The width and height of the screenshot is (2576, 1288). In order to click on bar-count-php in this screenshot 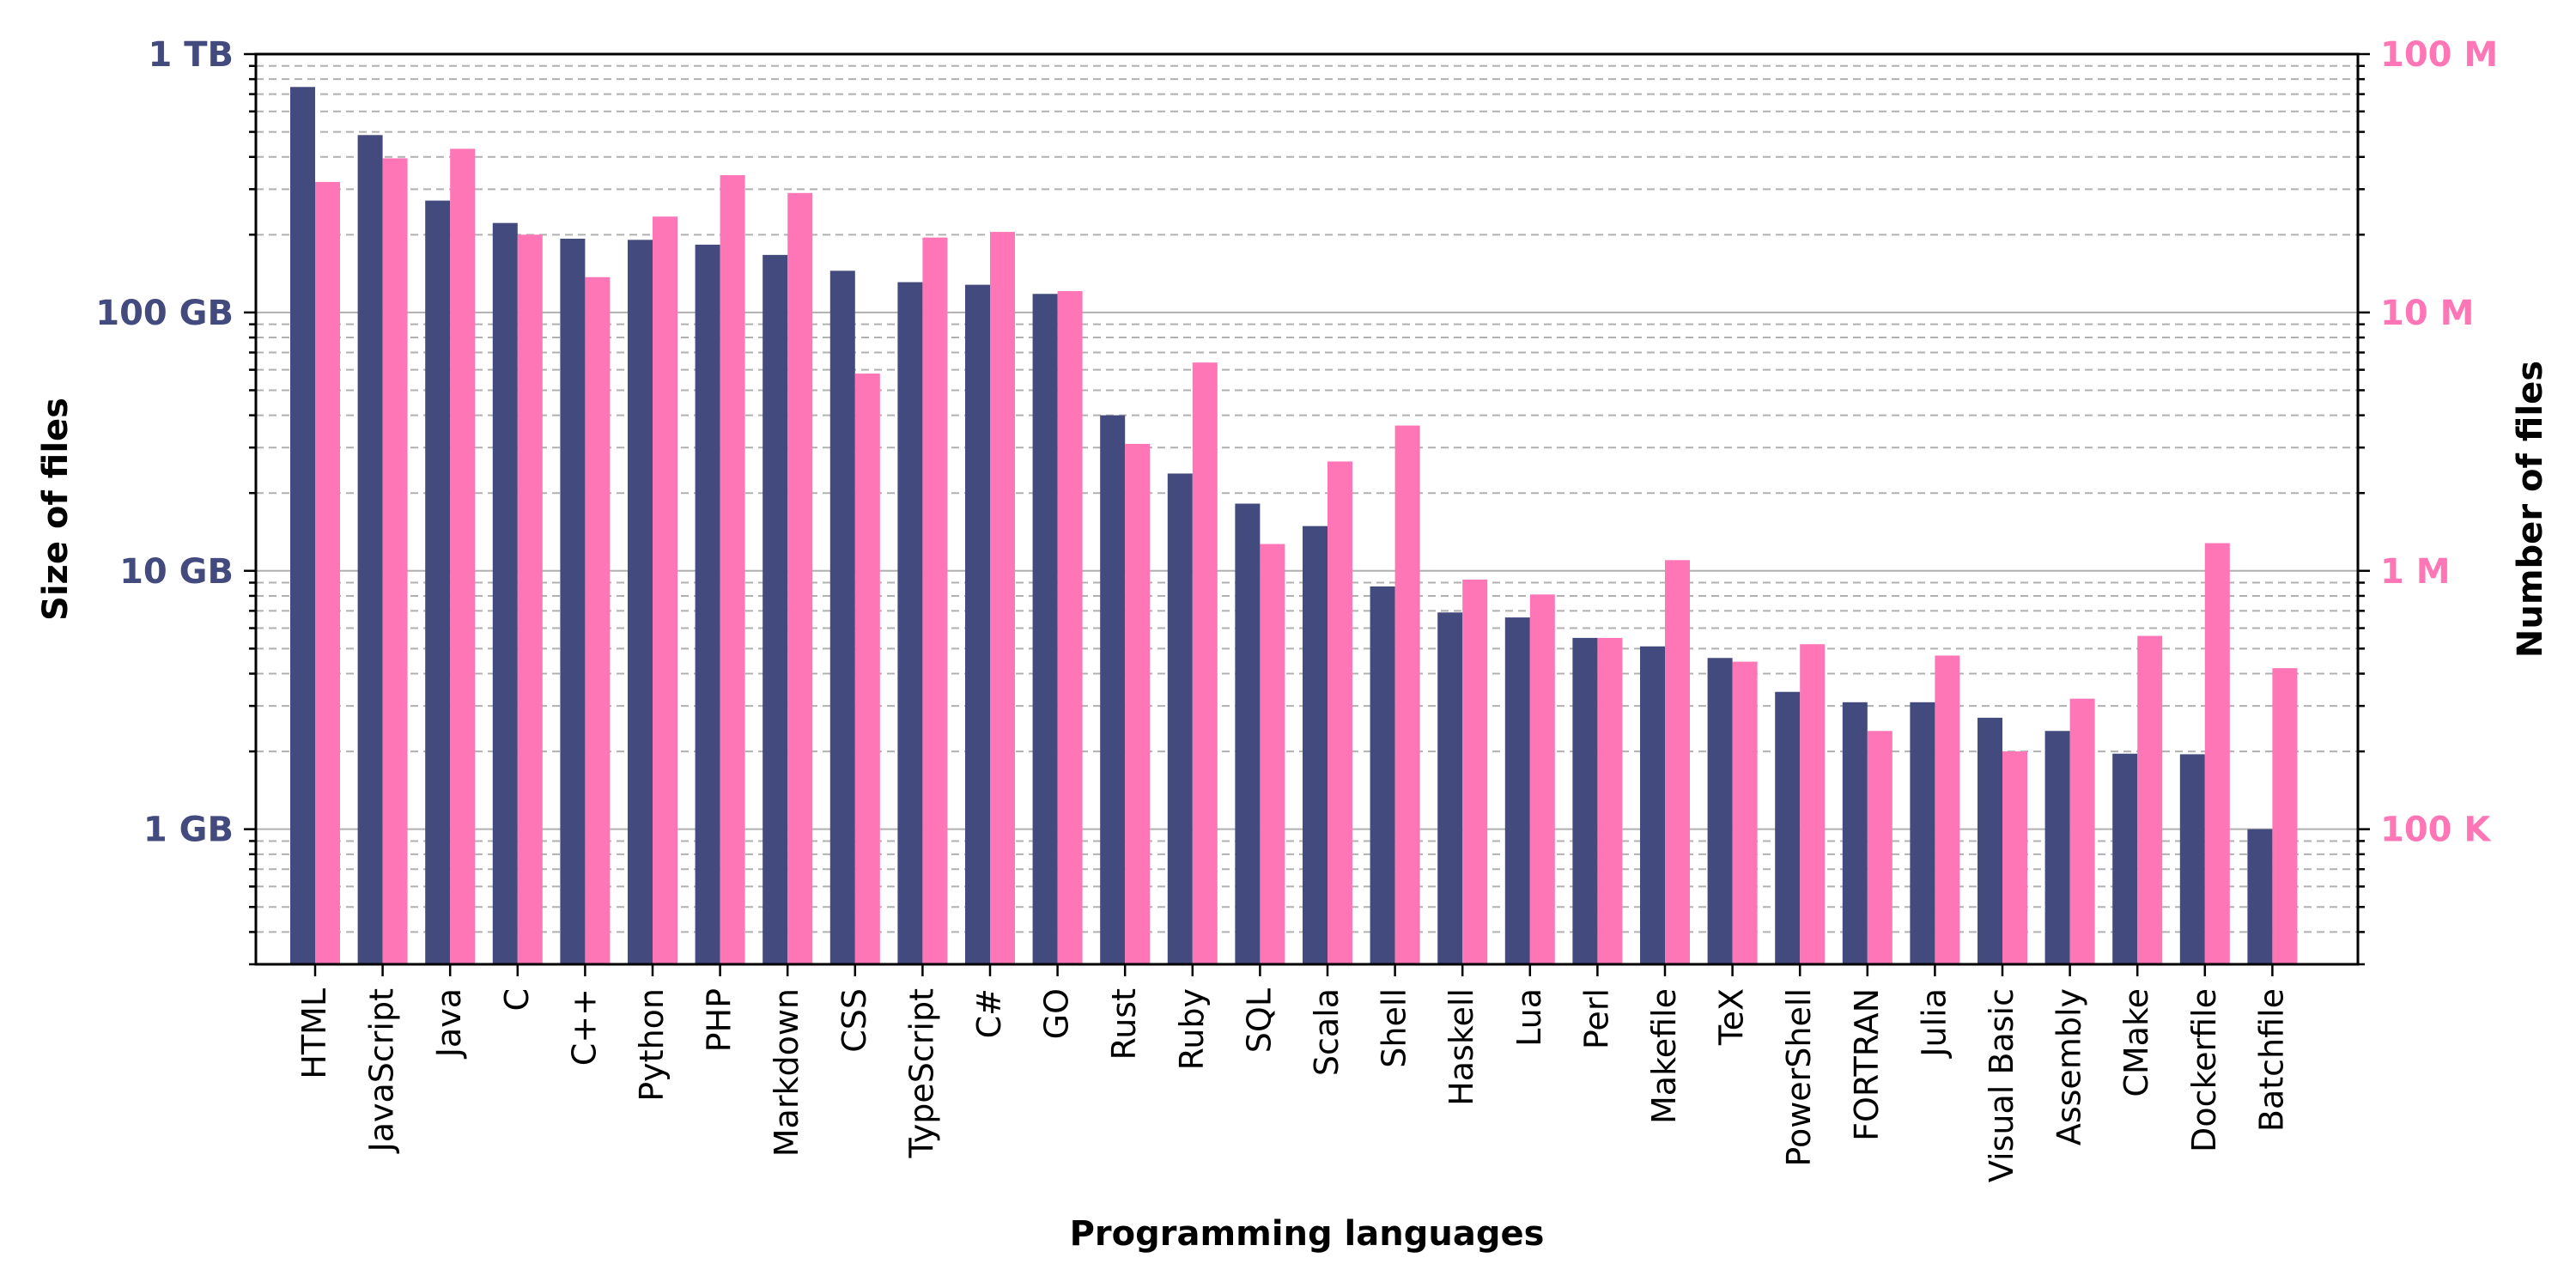, I will do `click(733, 569)`.